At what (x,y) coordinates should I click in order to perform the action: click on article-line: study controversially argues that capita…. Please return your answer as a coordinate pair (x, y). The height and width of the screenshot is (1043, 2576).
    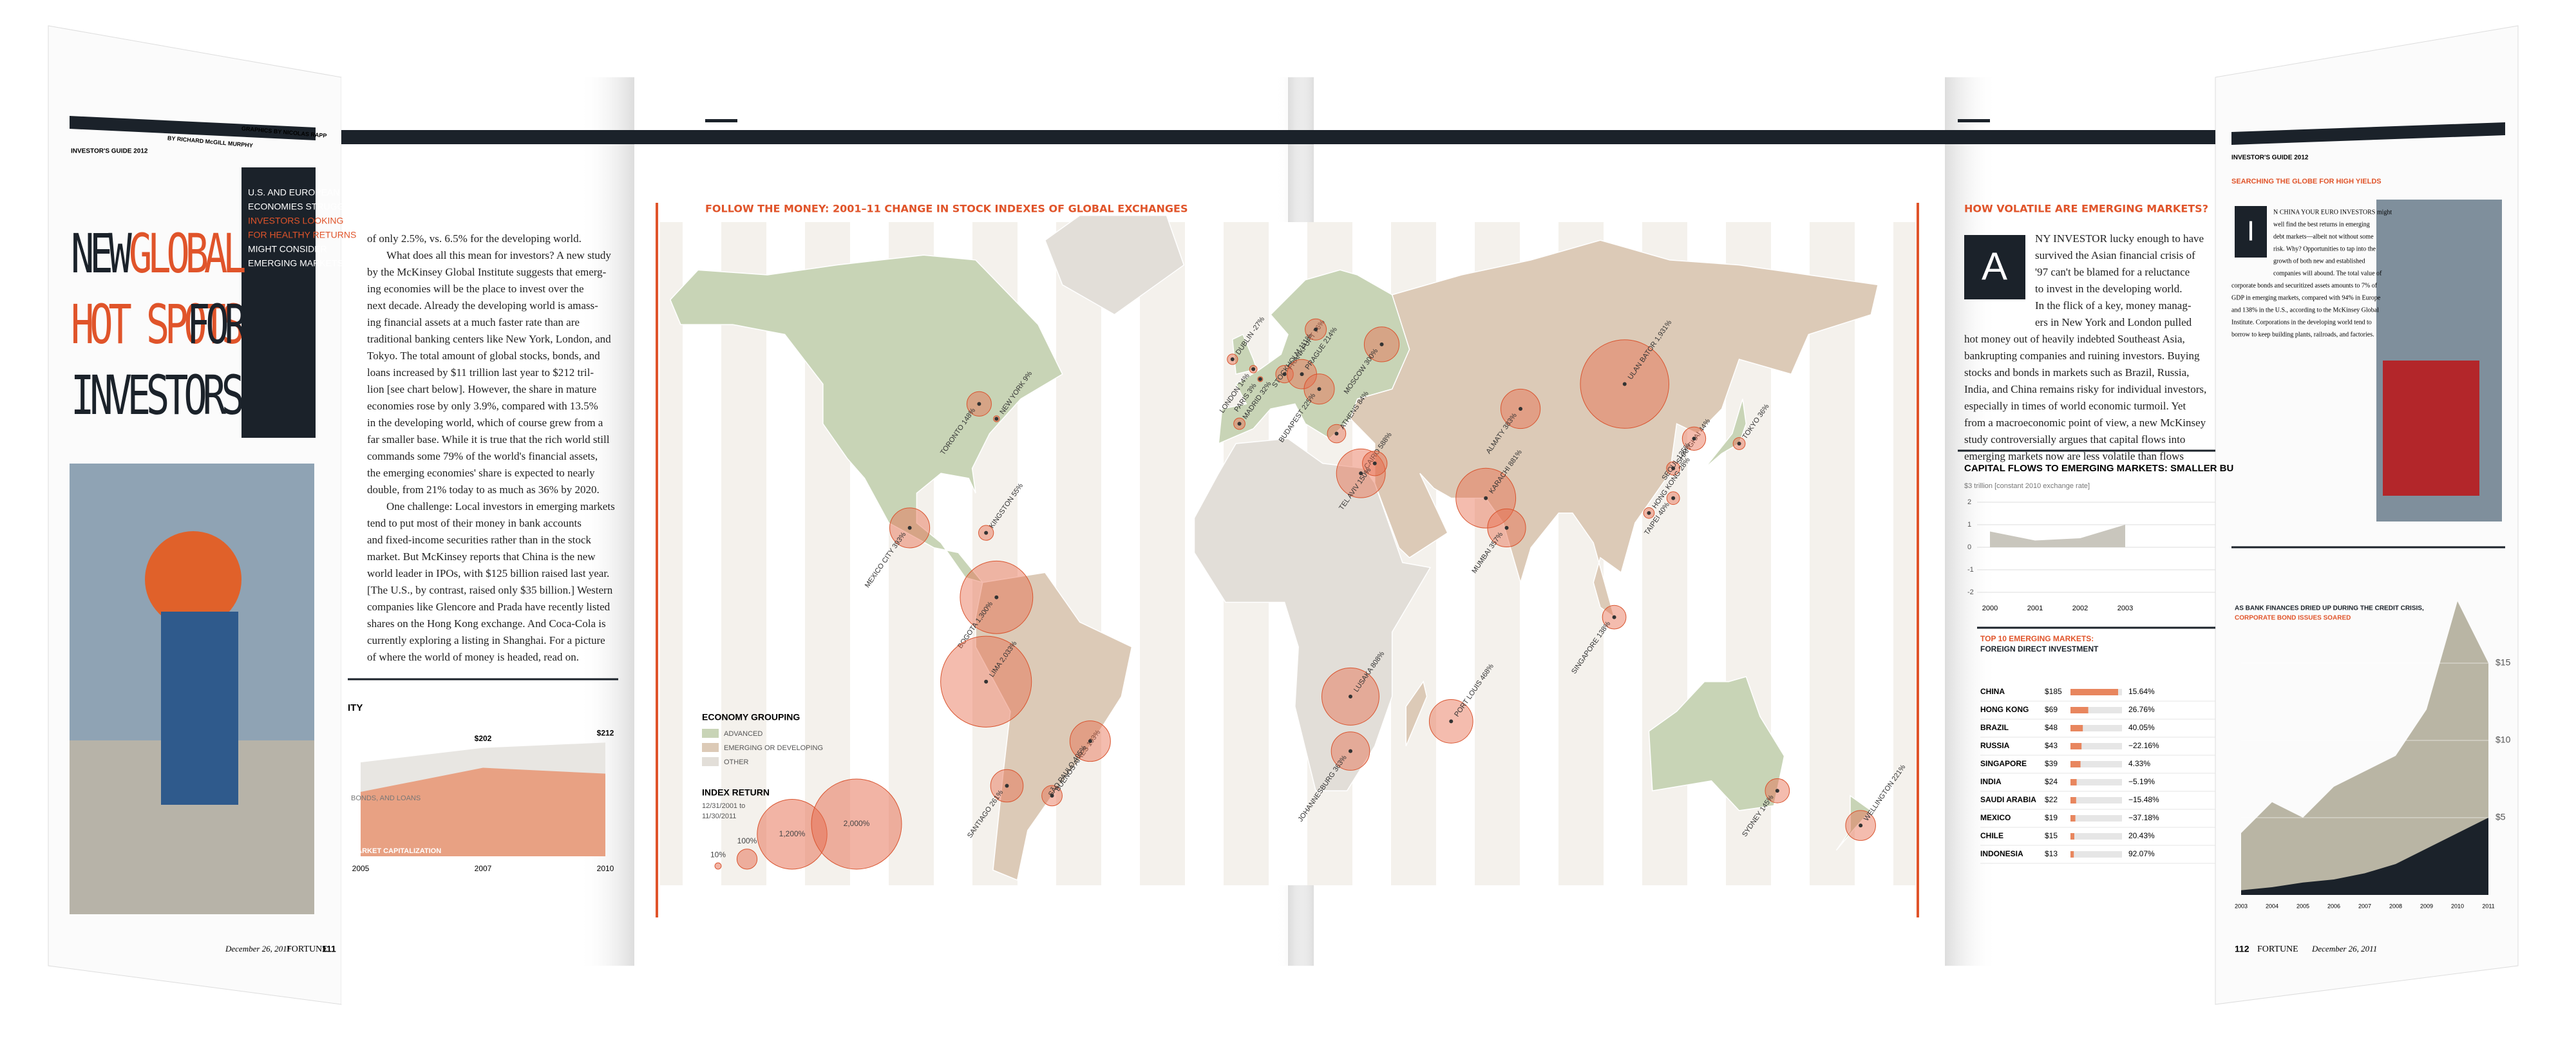
    Looking at the image, I should click on (2074, 439).